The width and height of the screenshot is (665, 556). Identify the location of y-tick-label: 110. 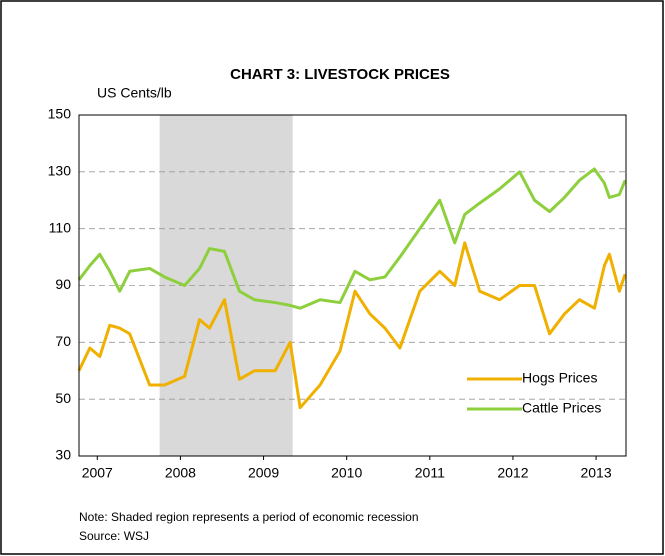
(60, 227).